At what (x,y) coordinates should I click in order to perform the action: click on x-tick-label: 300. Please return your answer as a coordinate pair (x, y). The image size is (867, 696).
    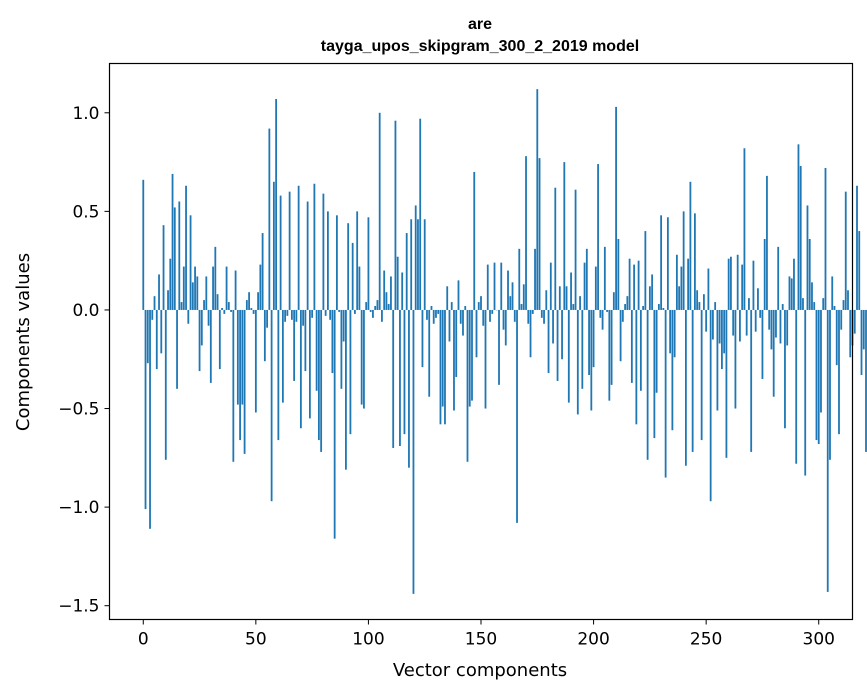
    Looking at the image, I should click on (819, 640).